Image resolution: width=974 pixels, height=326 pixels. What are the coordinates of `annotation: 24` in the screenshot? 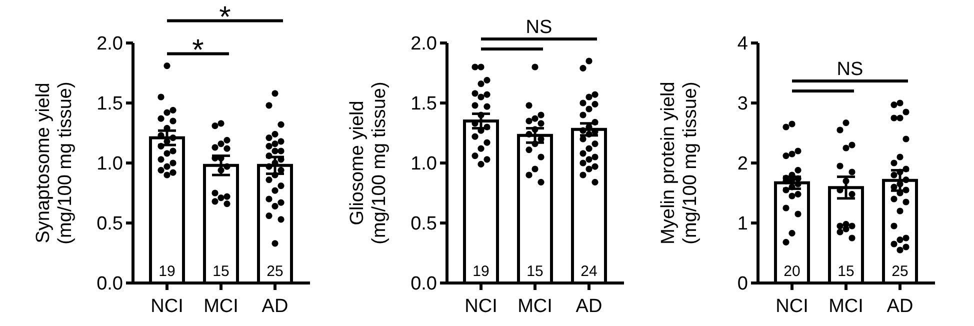 It's located at (589, 271).